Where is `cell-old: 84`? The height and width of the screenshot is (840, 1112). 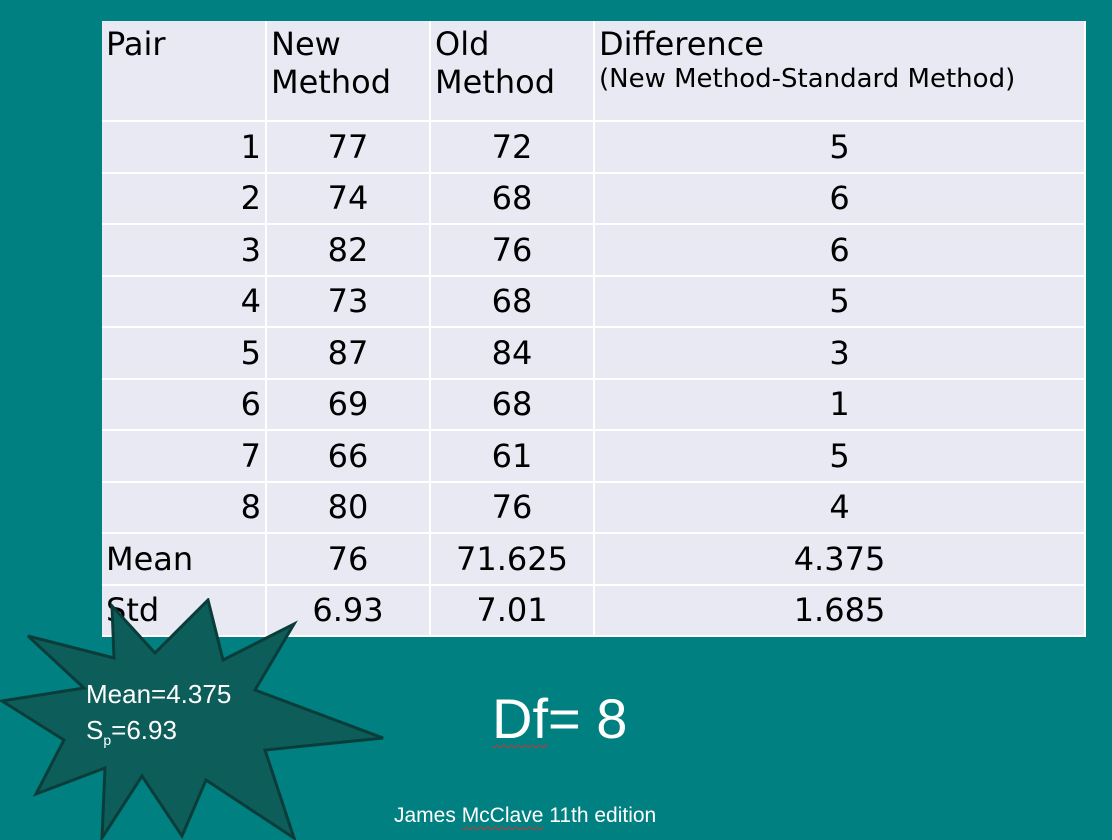 cell-old: 84 is located at coordinates (513, 354).